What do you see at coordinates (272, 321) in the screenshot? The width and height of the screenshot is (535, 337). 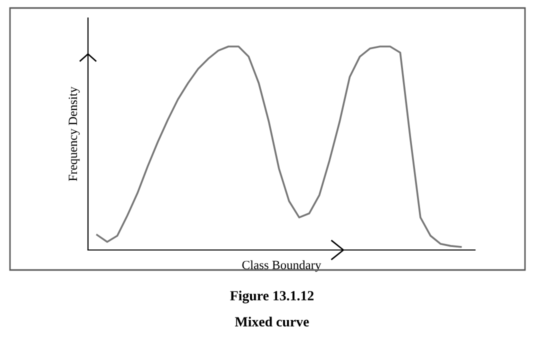 I see `text: Mixed curve` at bounding box center [272, 321].